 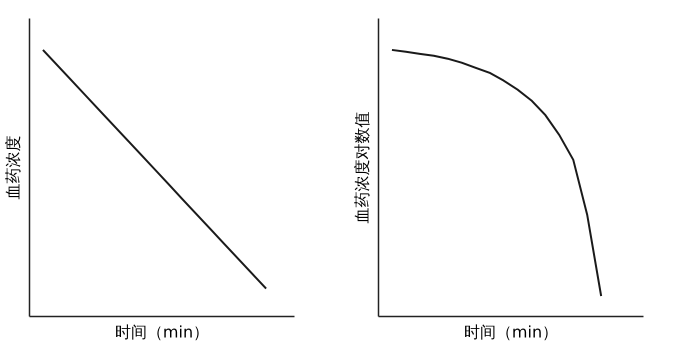 What do you see at coordinates (13, 168) in the screenshot?
I see `y-axis-title: 血药浓度` at bounding box center [13, 168].